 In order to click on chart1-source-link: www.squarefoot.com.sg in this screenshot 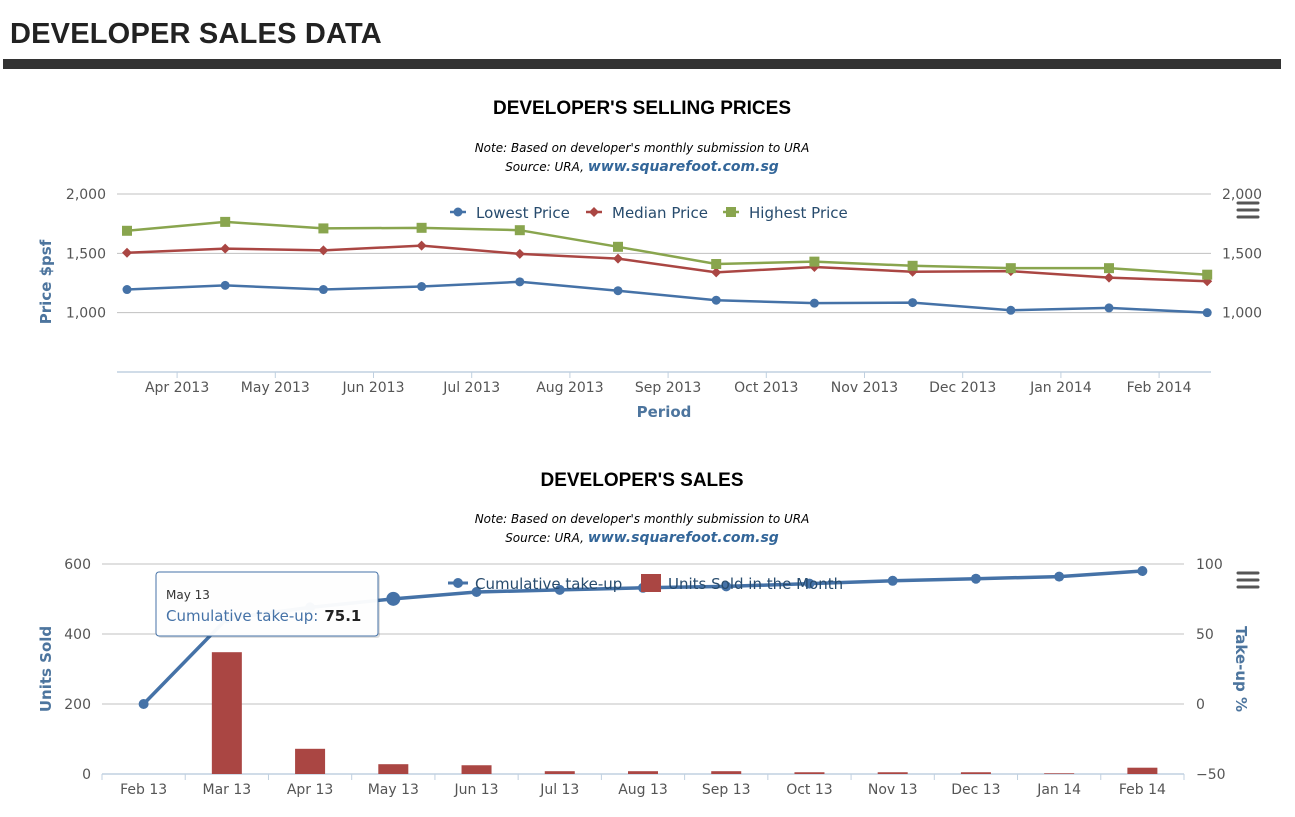, I will do `click(683, 167)`.